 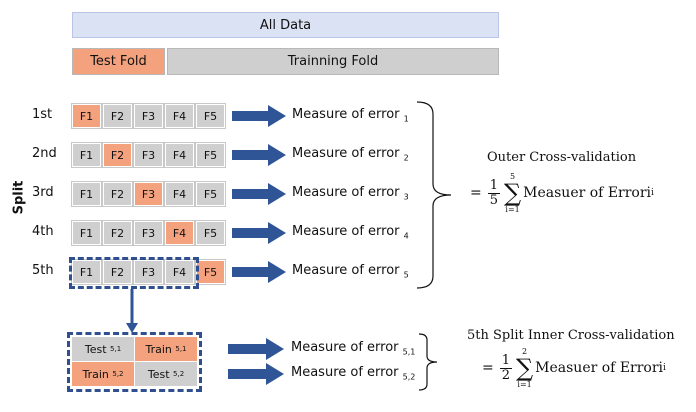 I want to click on outer-fraction: 1 5, so click(x=494, y=192).